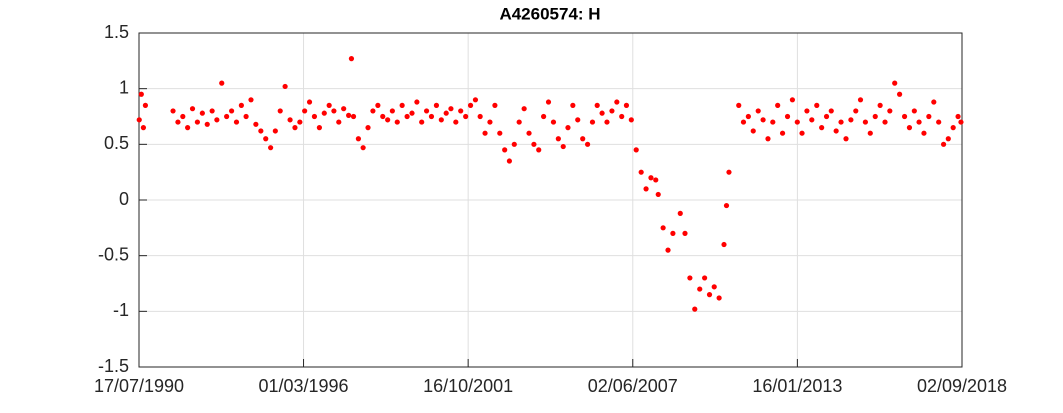 This screenshot has width=1063, height=413. I want to click on y-tick-label: 0.5, so click(116, 143).